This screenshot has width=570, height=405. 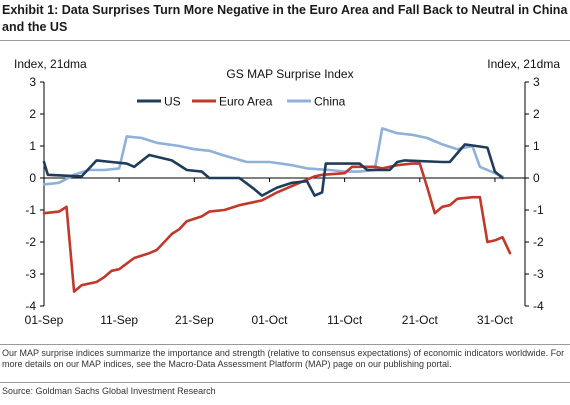 I want to click on x-tick-label: 01-Oct, so click(x=269, y=320).